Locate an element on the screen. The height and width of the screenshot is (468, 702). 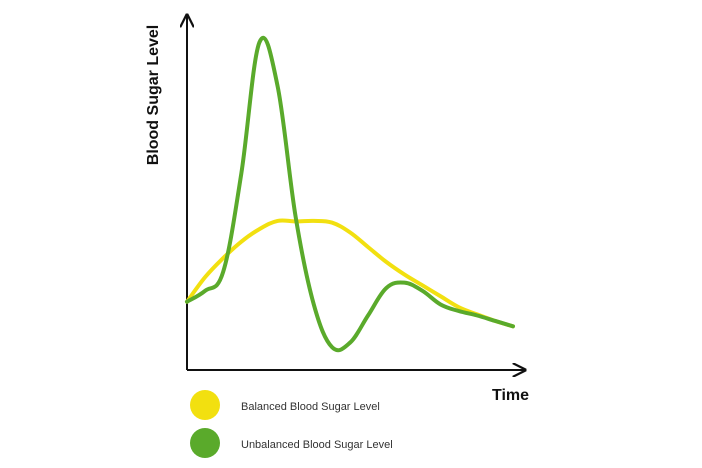
series-line-balanced is located at coordinates (350, 273).